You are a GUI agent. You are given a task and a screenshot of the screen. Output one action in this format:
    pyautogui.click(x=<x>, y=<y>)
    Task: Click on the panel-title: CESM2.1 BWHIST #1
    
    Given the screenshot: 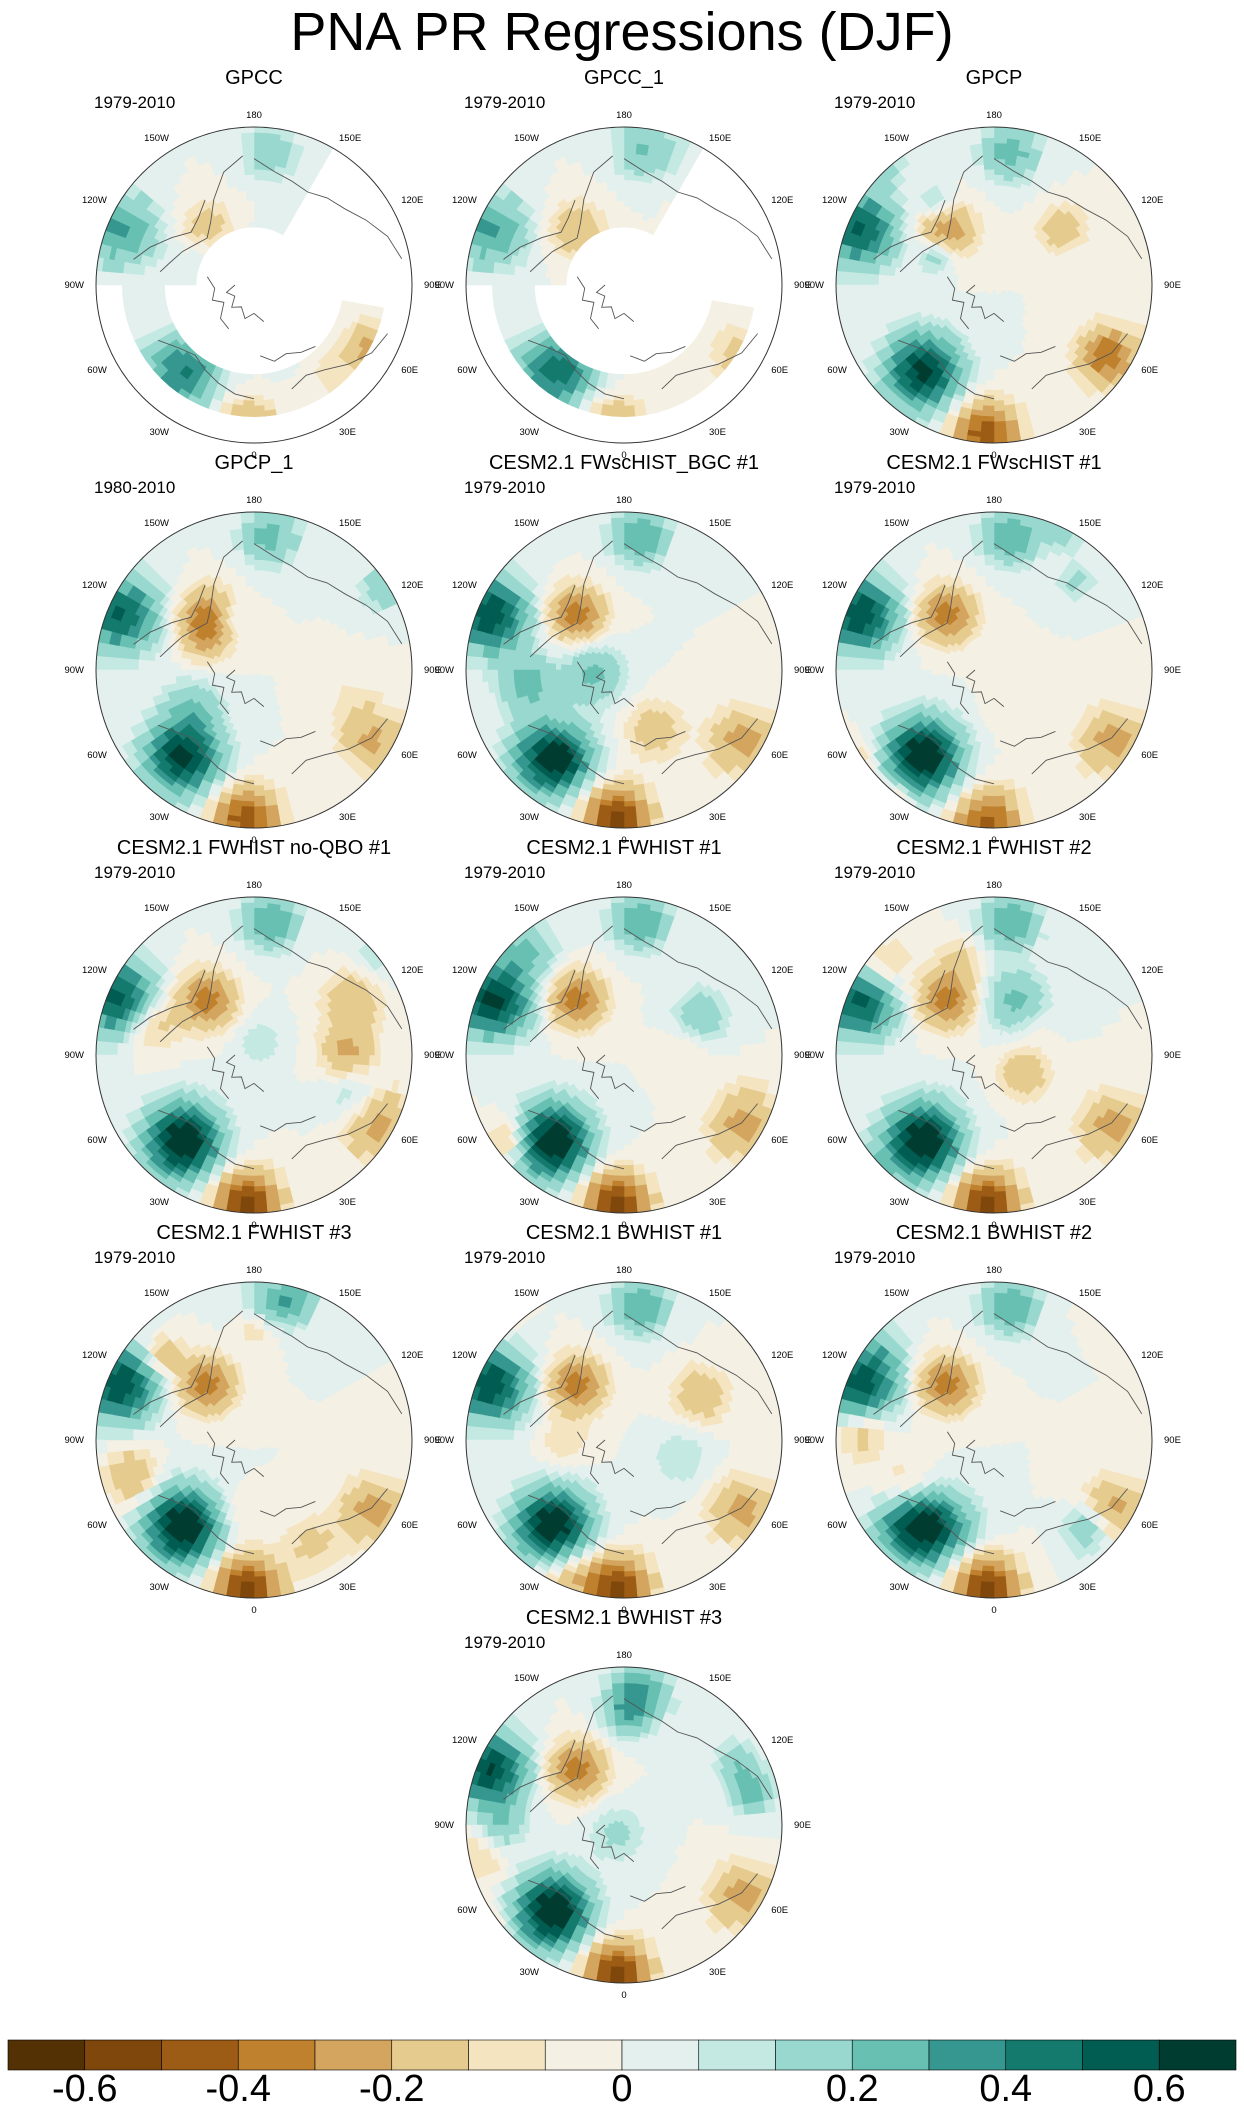 What is the action you would take?
    pyautogui.click(x=624, y=1233)
    